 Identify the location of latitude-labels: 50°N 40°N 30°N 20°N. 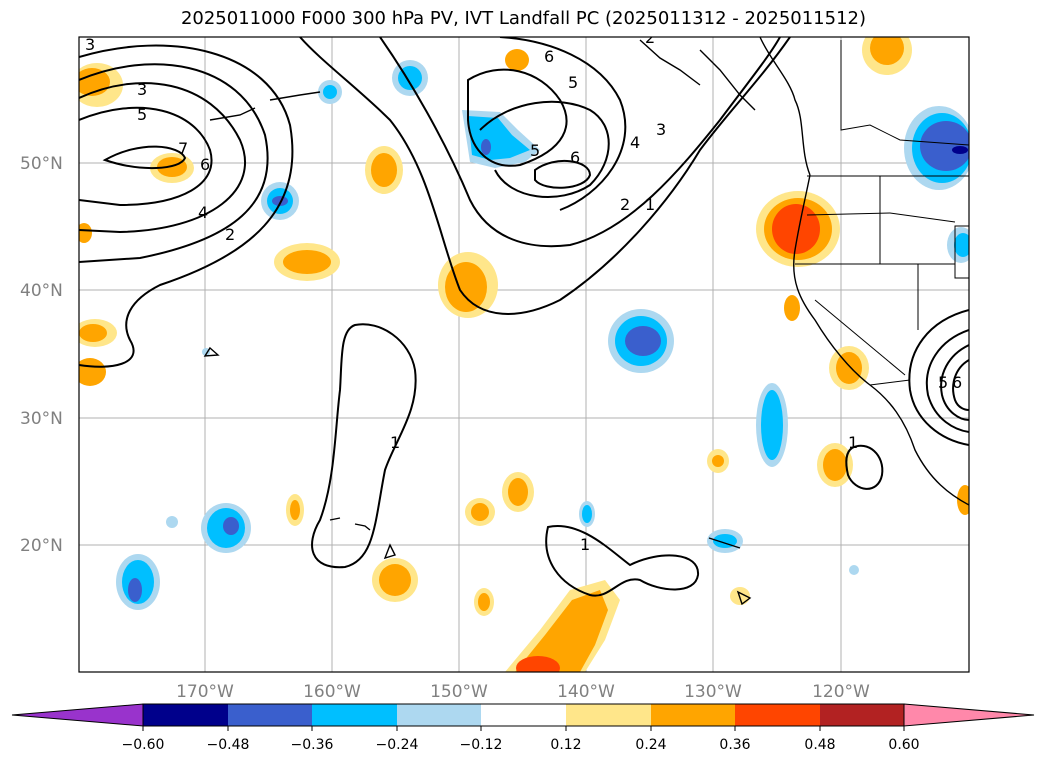
(41, 355).